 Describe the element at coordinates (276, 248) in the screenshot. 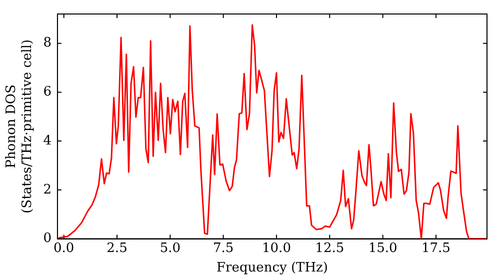

I see `x-tick-label: 10.0` at that location.